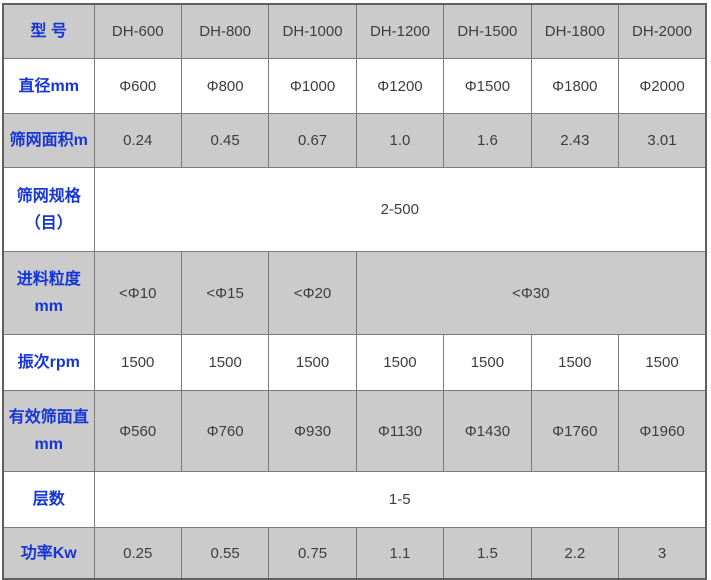 This screenshot has height=580, width=711. What do you see at coordinates (48, 499) in the screenshot?
I see `row-label-layers: 层数` at bounding box center [48, 499].